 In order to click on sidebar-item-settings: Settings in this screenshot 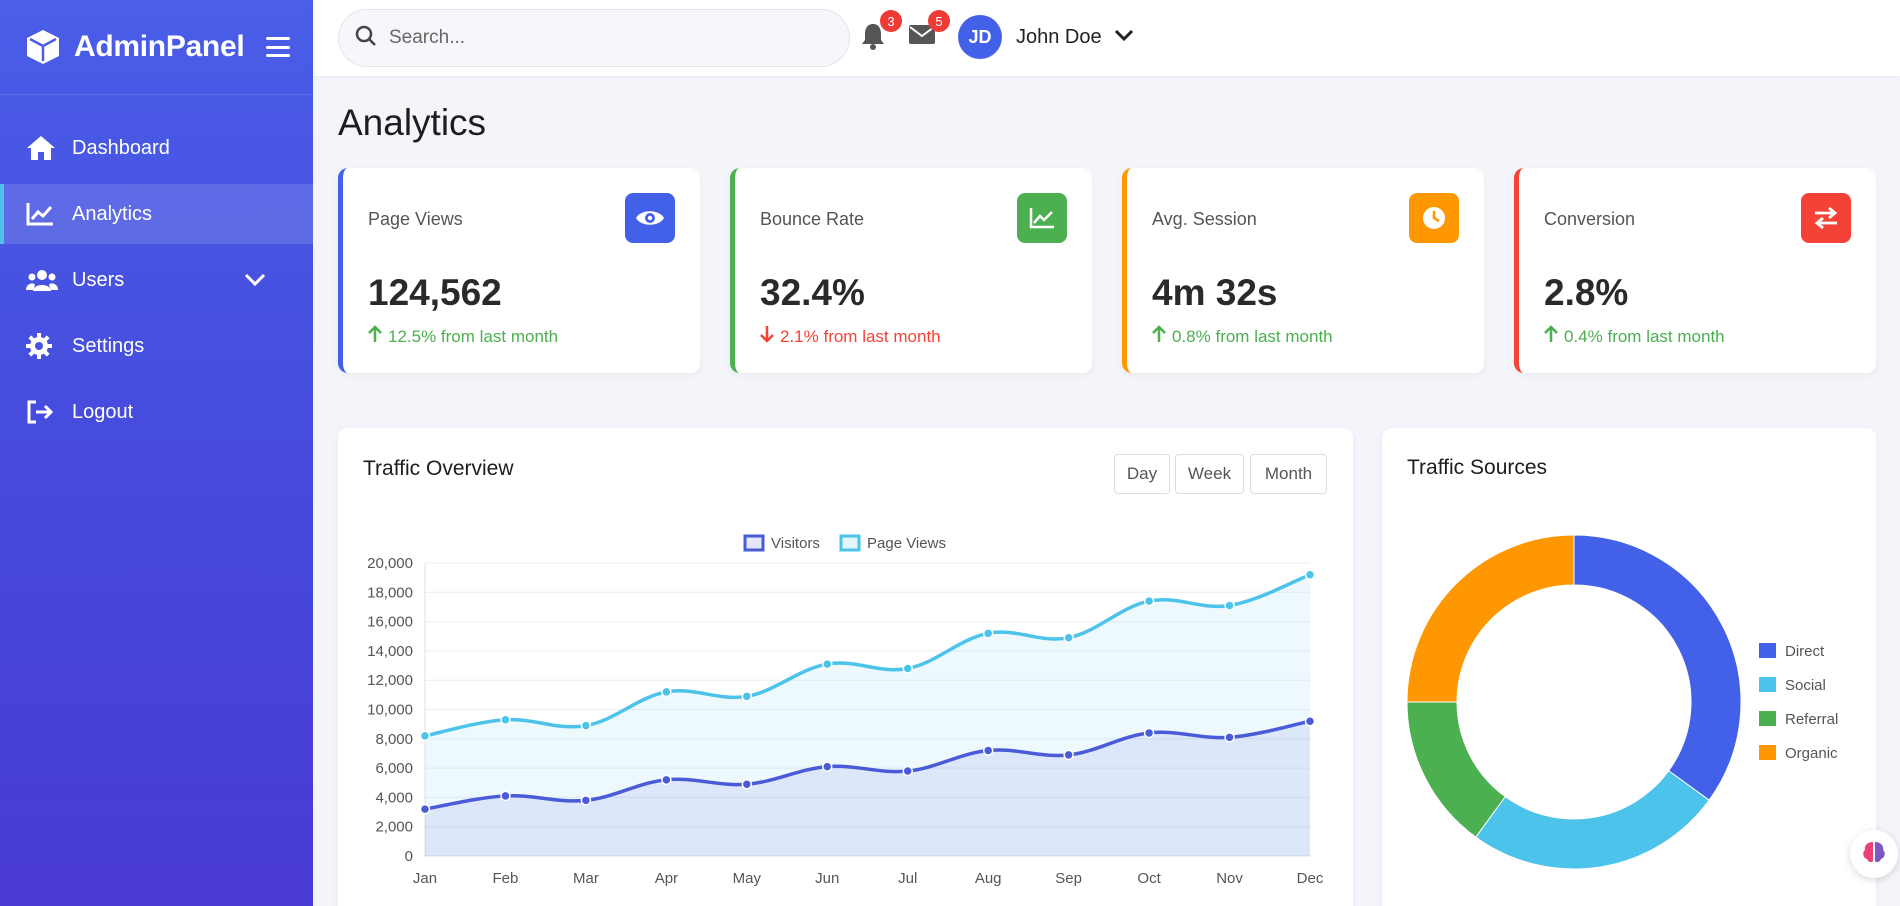, I will do `click(156, 346)`.